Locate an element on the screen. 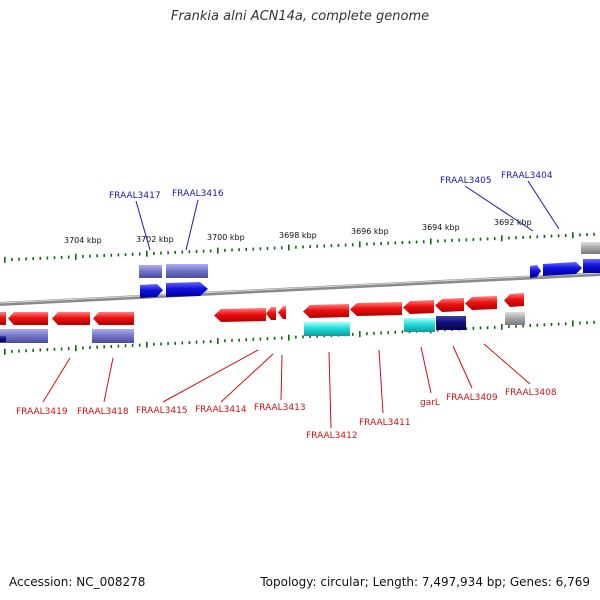 This screenshot has width=600, height=600. gene-label: FRAAL3412 is located at coordinates (332, 436).